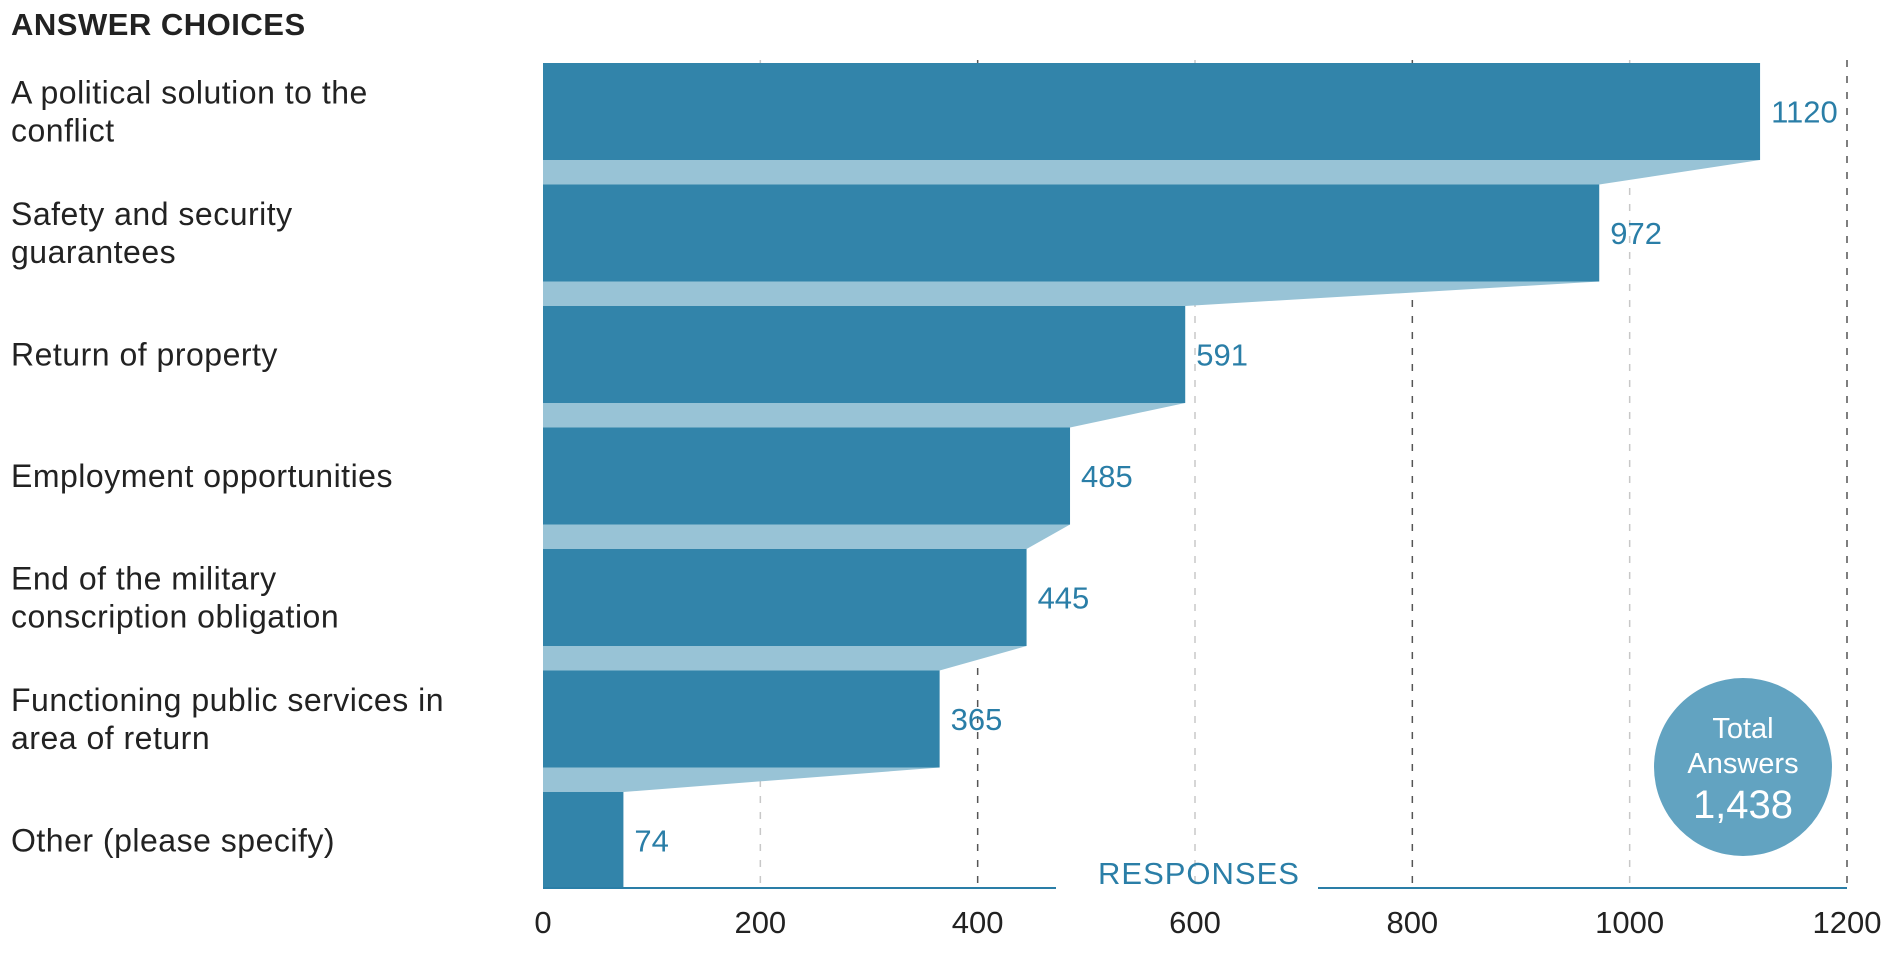 The width and height of the screenshot is (1891, 961). I want to click on category-label-1-line-1: guarantees, so click(93, 252).